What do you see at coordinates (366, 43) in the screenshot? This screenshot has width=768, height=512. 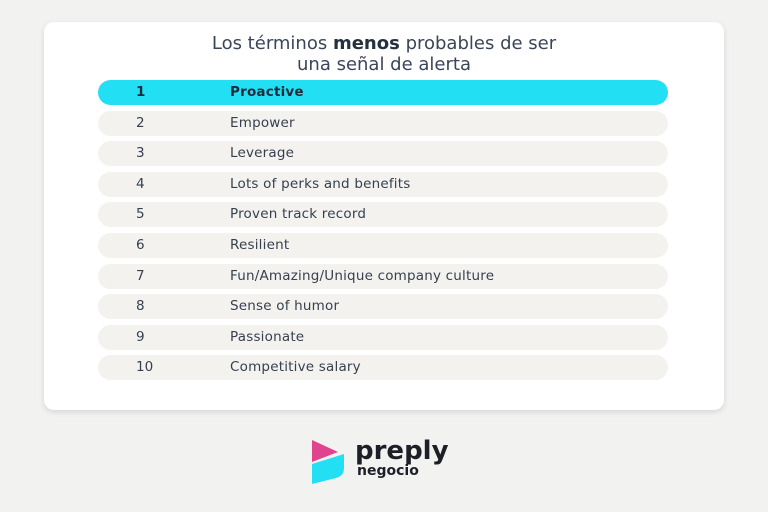 I see `title-bold: menos` at bounding box center [366, 43].